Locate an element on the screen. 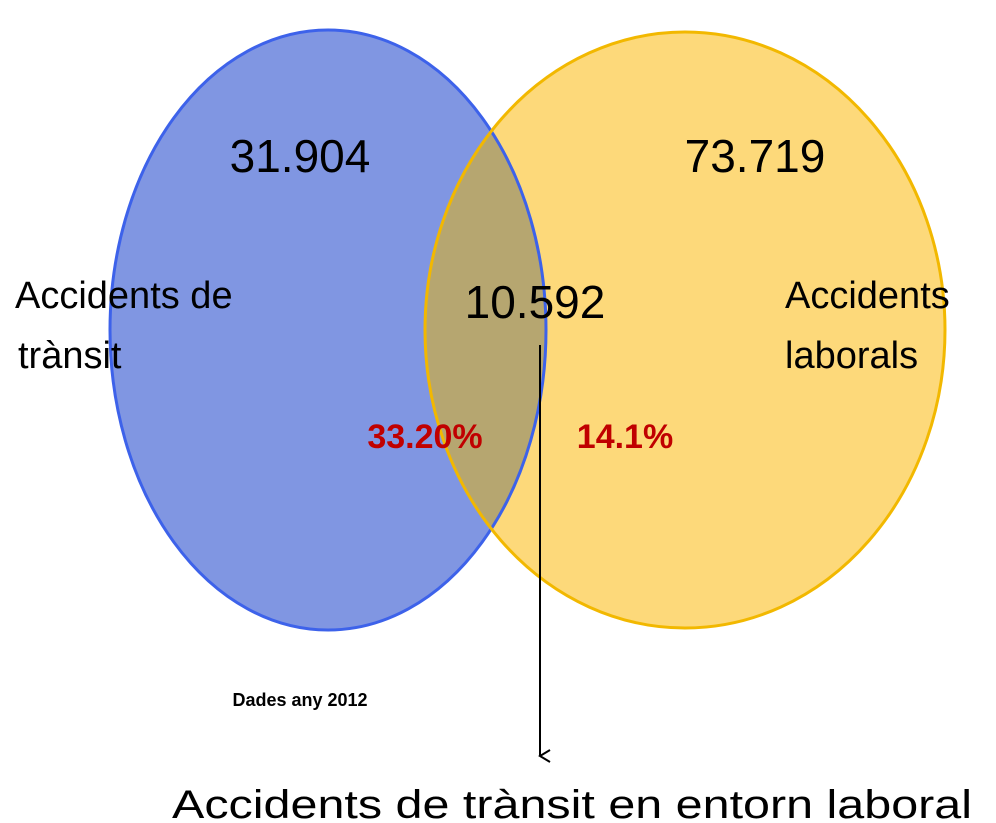 The width and height of the screenshot is (996, 823). set-b-count: 73.719 is located at coordinates (755, 156).